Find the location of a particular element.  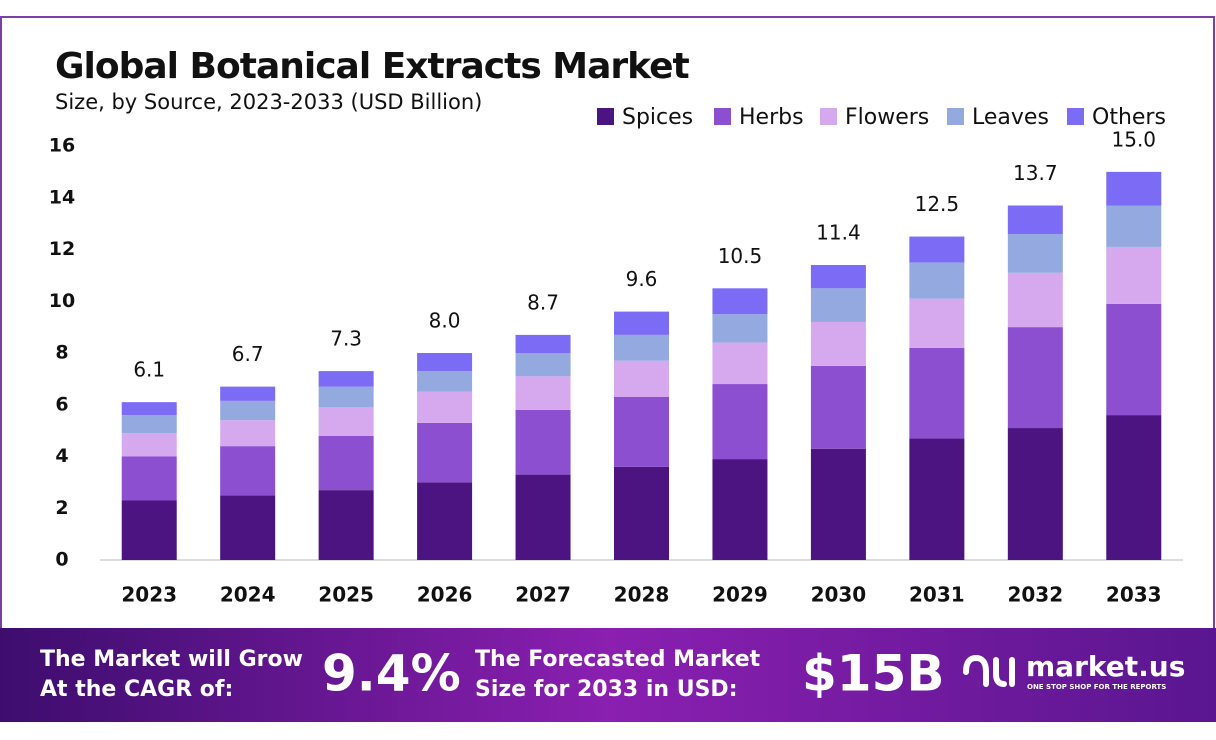

x-tick-label: 2028 is located at coordinates (642, 595).